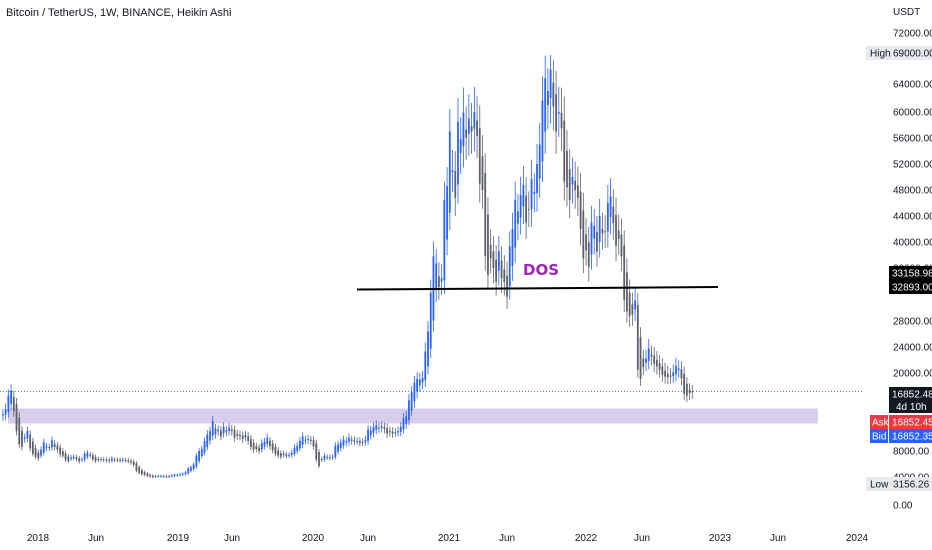  What do you see at coordinates (910, 422) in the screenshot?
I see `ask-value-bg` at bounding box center [910, 422].